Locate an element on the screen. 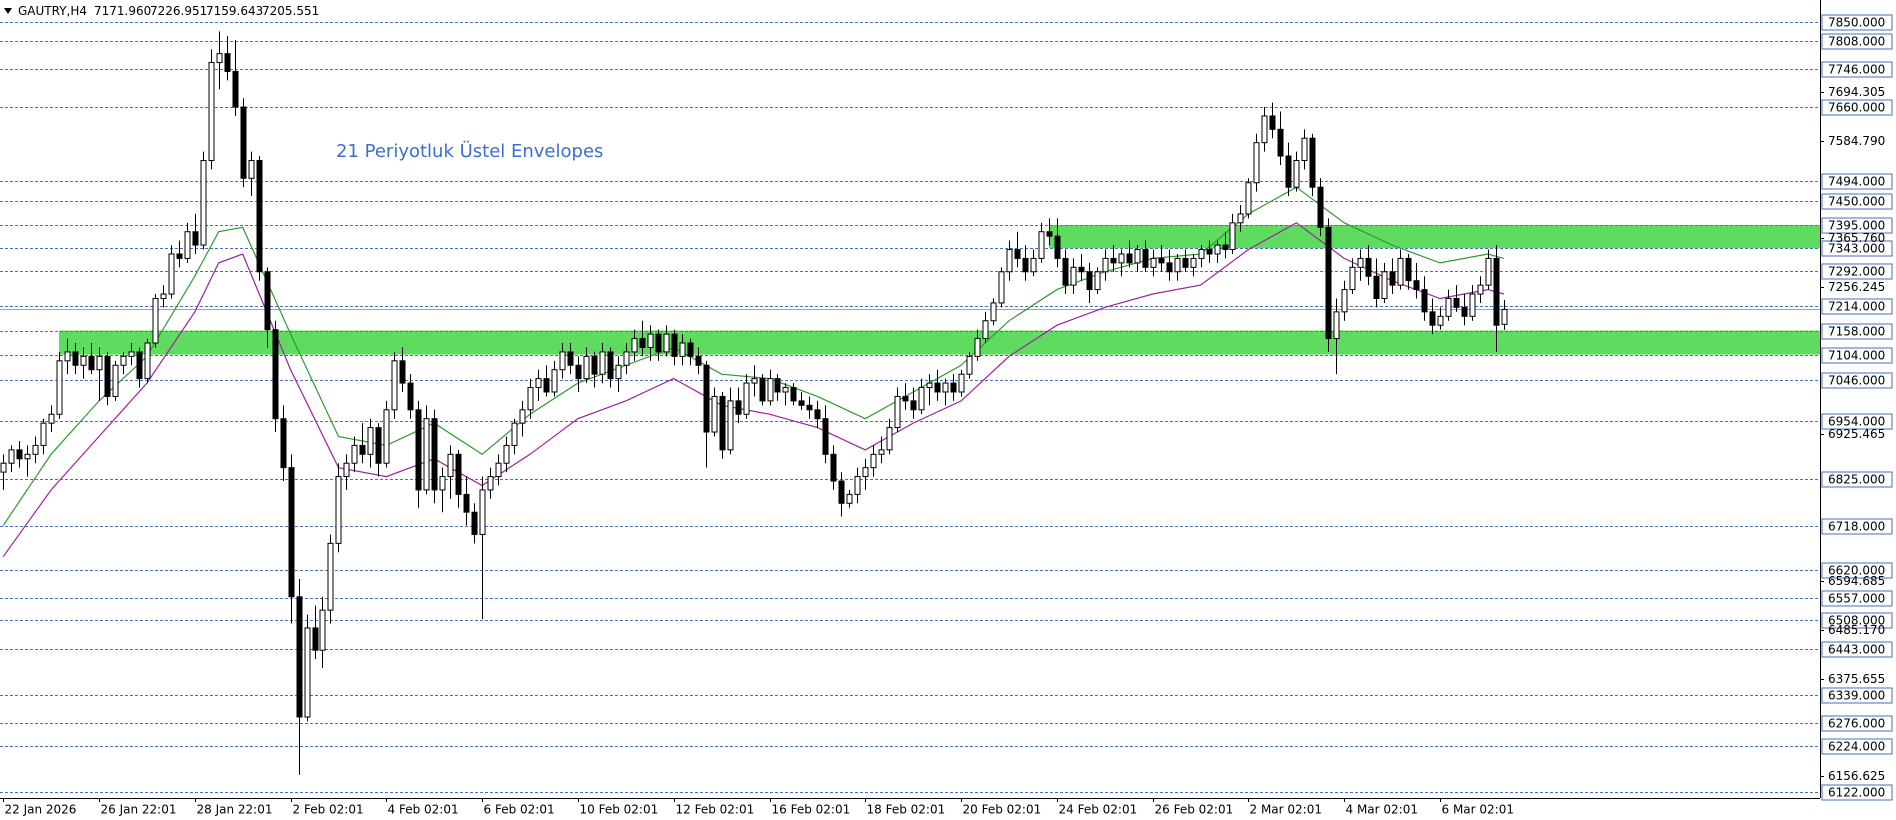 This screenshot has height=820, width=1896. price-label: 7660.000 is located at coordinates (1856, 108).